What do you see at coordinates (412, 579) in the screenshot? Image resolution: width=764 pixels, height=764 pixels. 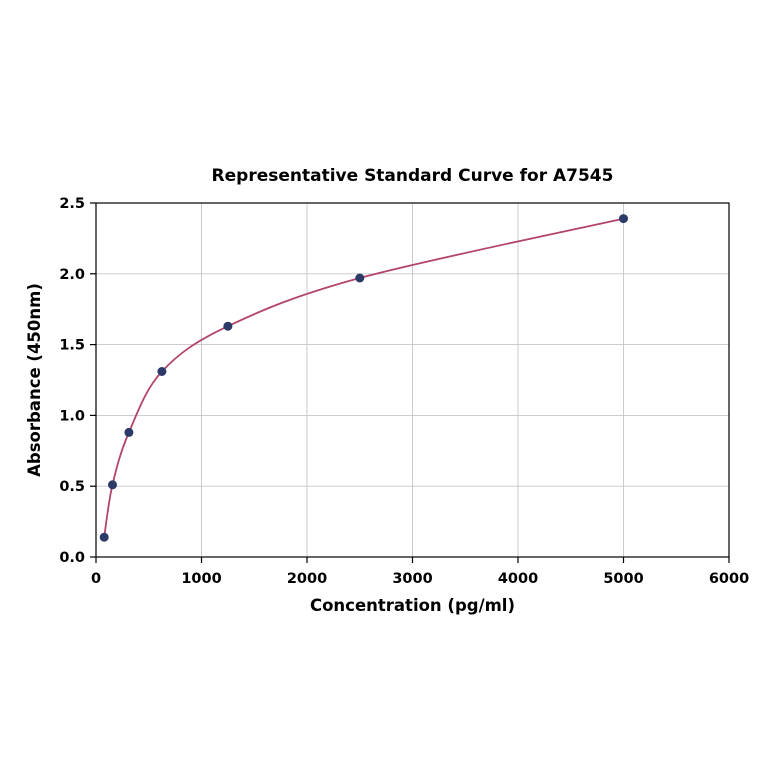 I see `x-tick-label: 3000` at bounding box center [412, 579].